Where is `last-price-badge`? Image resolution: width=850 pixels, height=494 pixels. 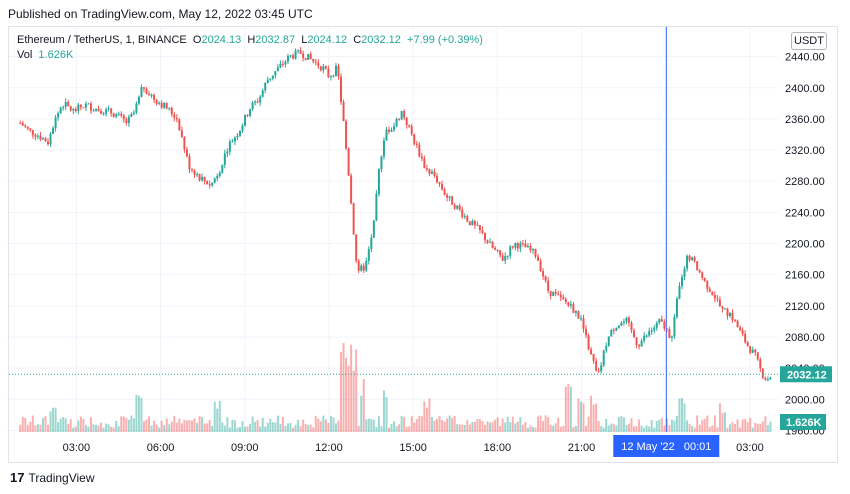 last-price-badge is located at coordinates (806, 374).